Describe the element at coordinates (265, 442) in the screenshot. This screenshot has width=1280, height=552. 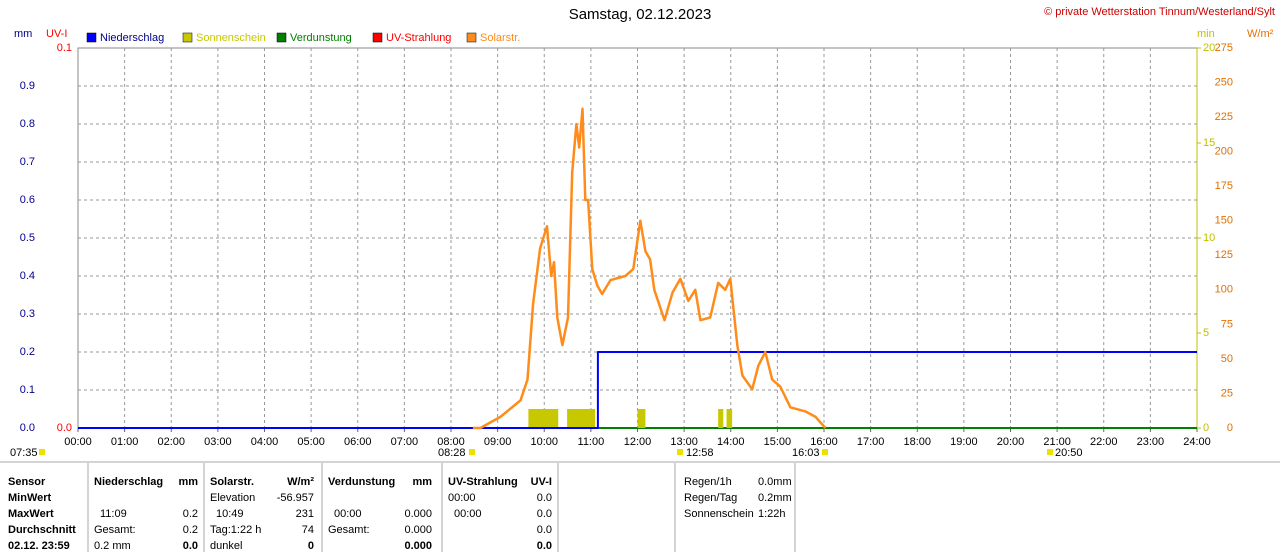
I see `x-tick-label: 04:00` at that location.